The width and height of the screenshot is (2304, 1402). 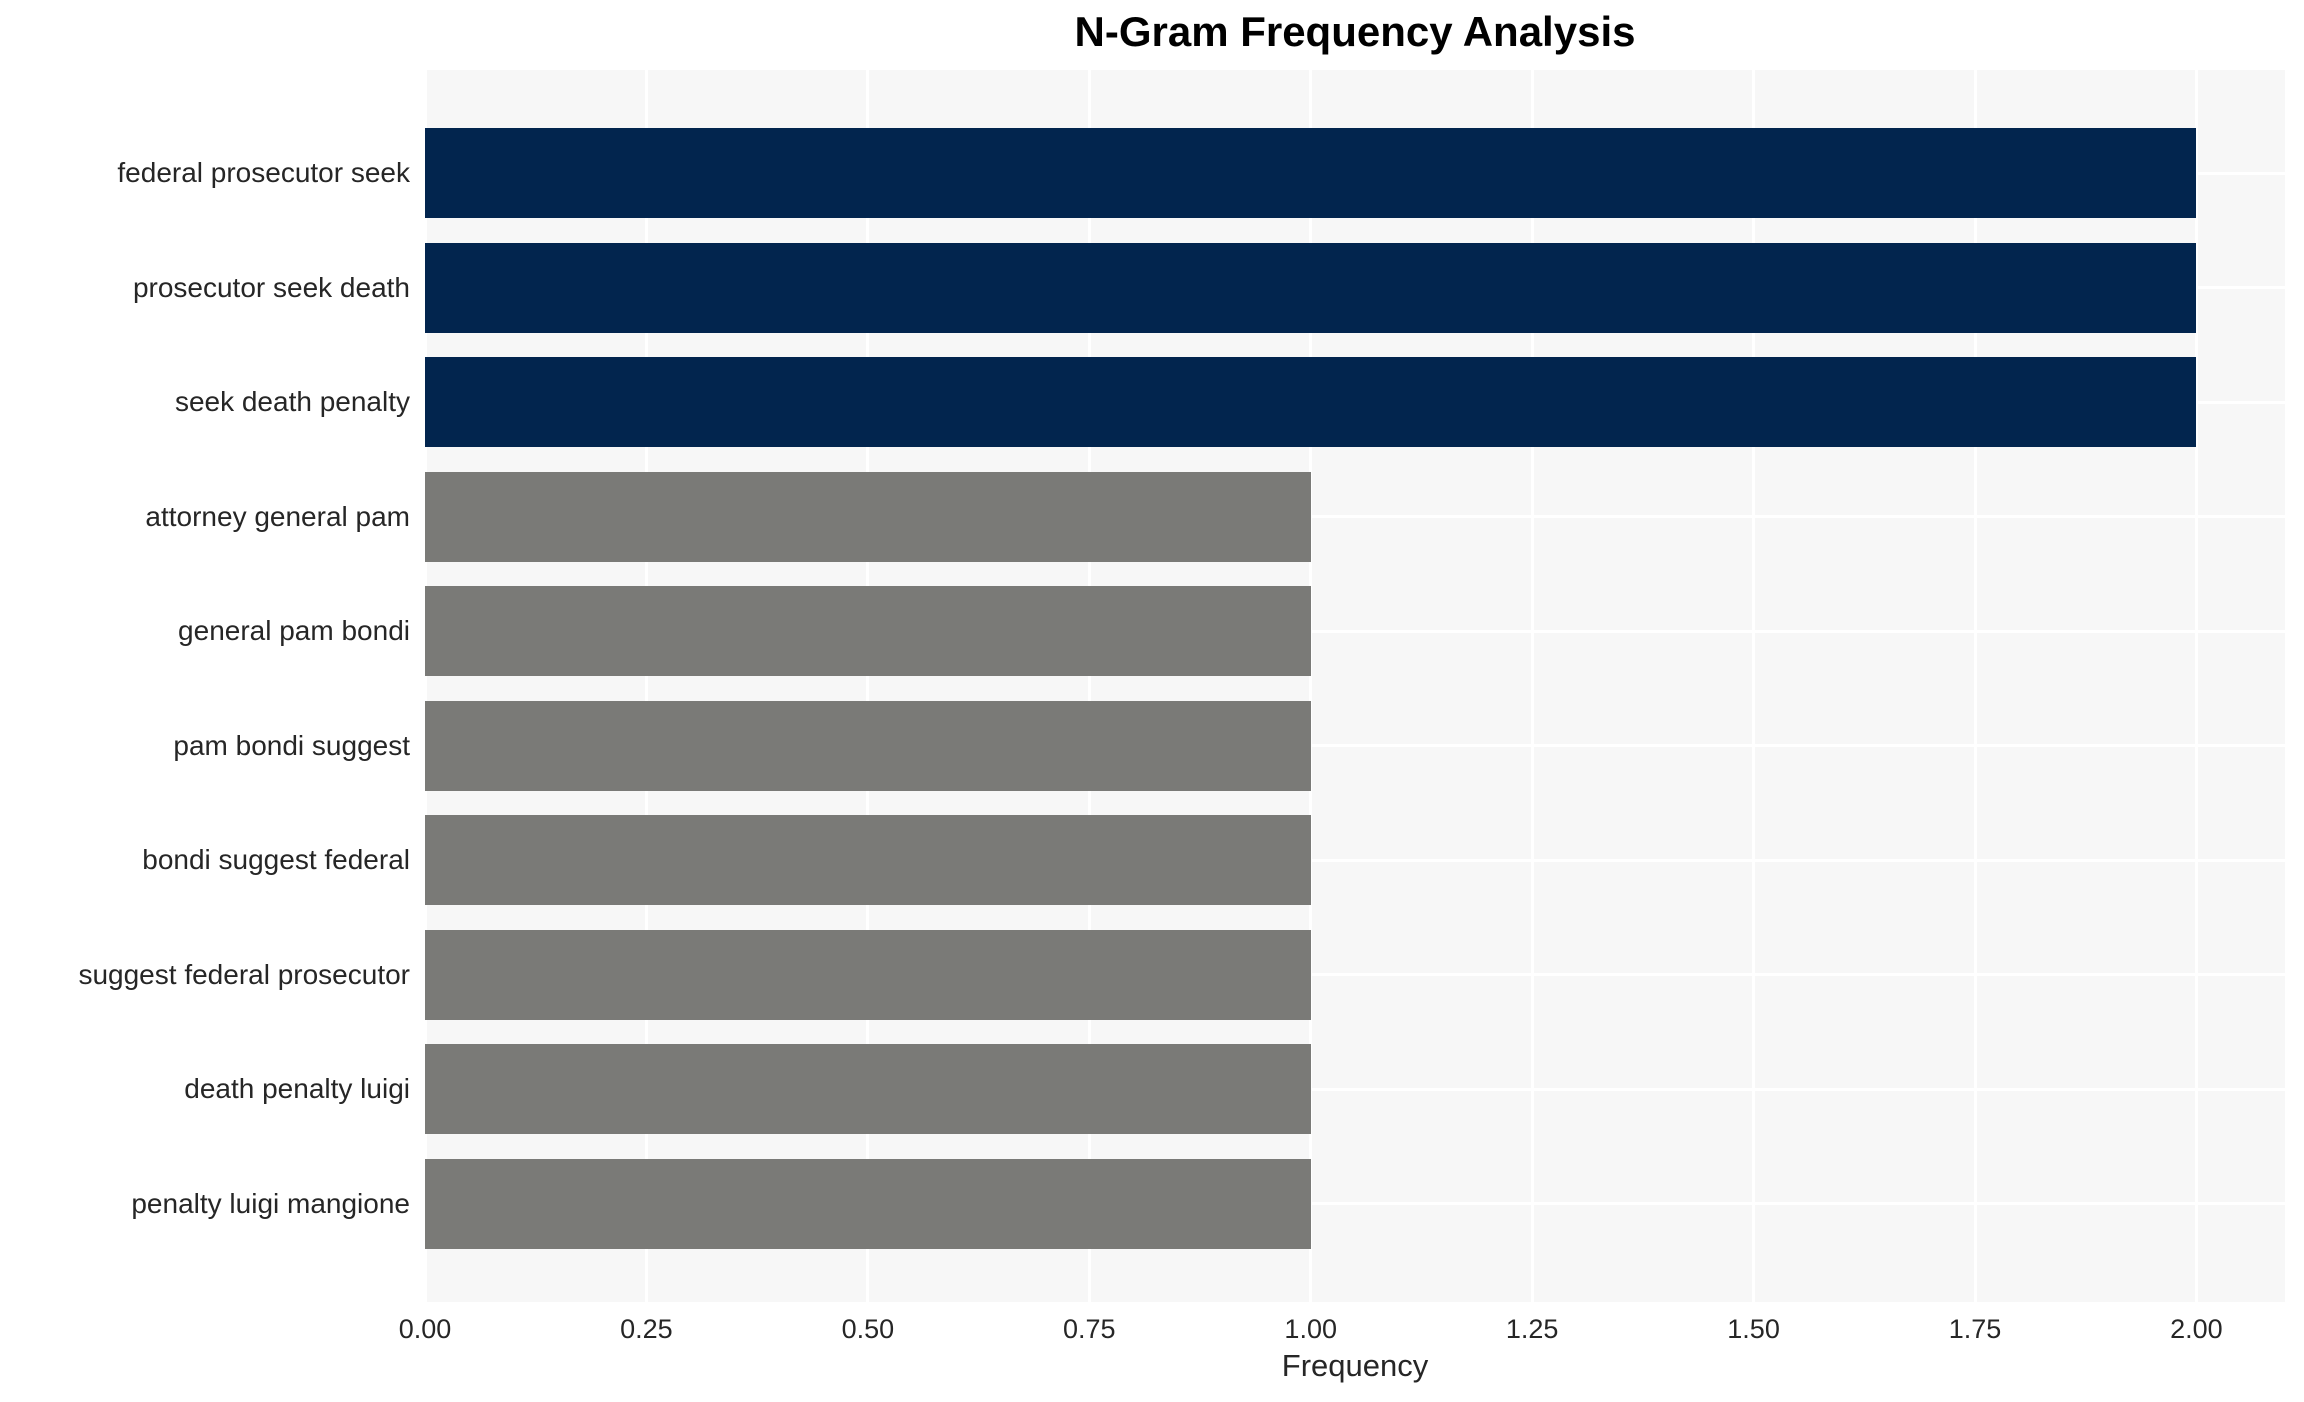 What do you see at coordinates (1975, 1329) in the screenshot?
I see `x-tick-label: 1.75` at bounding box center [1975, 1329].